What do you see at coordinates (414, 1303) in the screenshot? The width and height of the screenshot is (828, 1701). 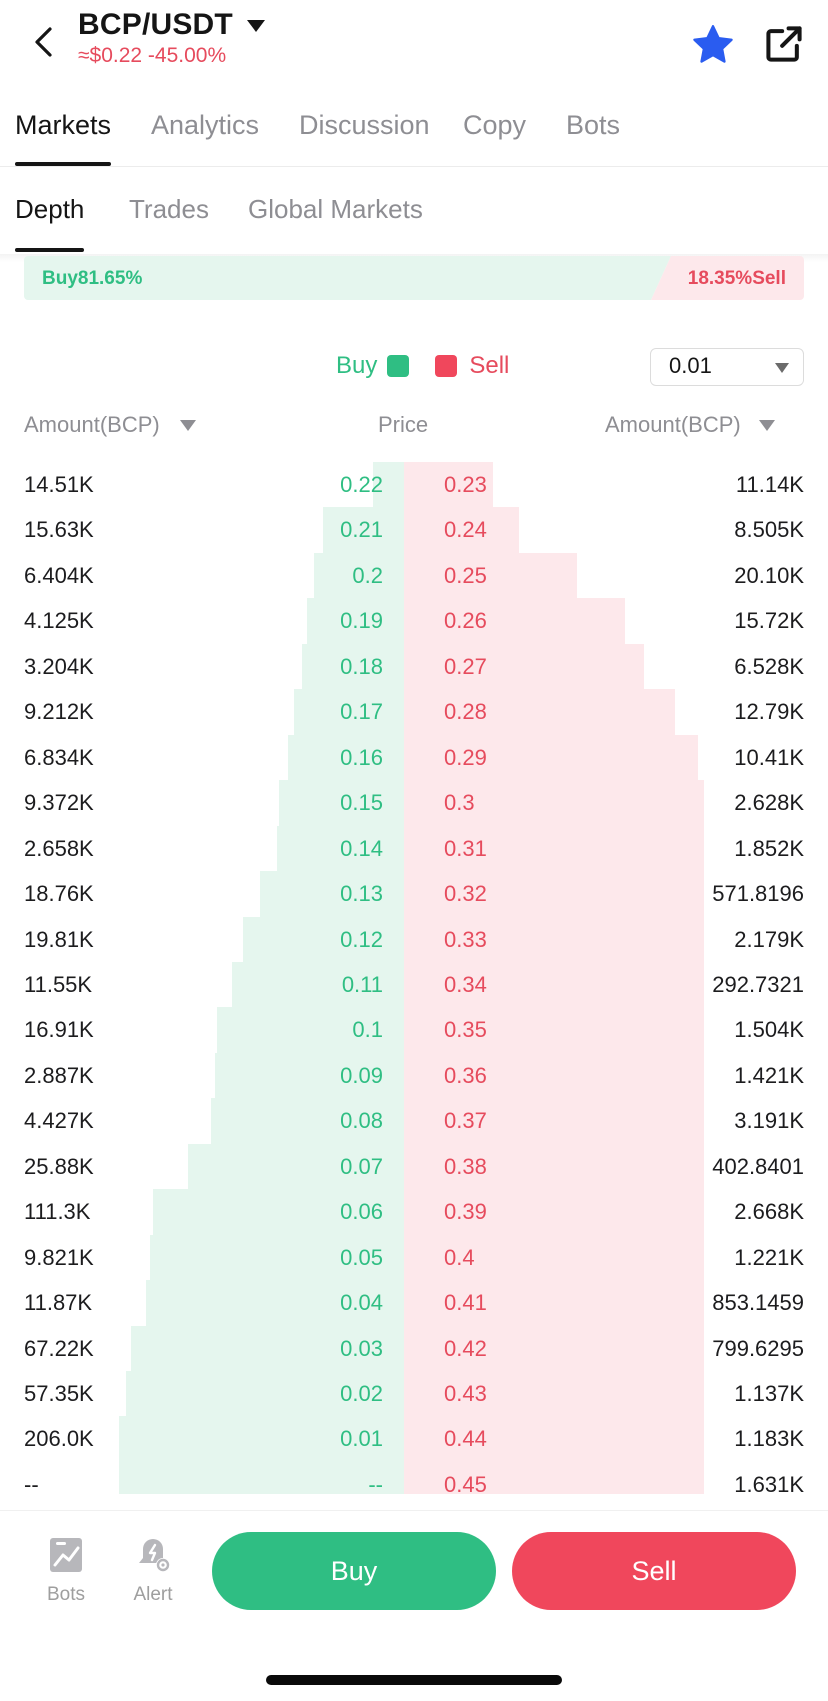 I see `order-book-row: 11.87K 0.04 0.41 853.1459` at bounding box center [414, 1303].